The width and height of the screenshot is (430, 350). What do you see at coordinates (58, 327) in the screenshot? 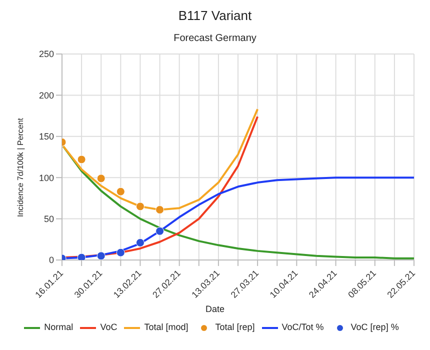
I see `legend-label: Normal` at bounding box center [58, 327].